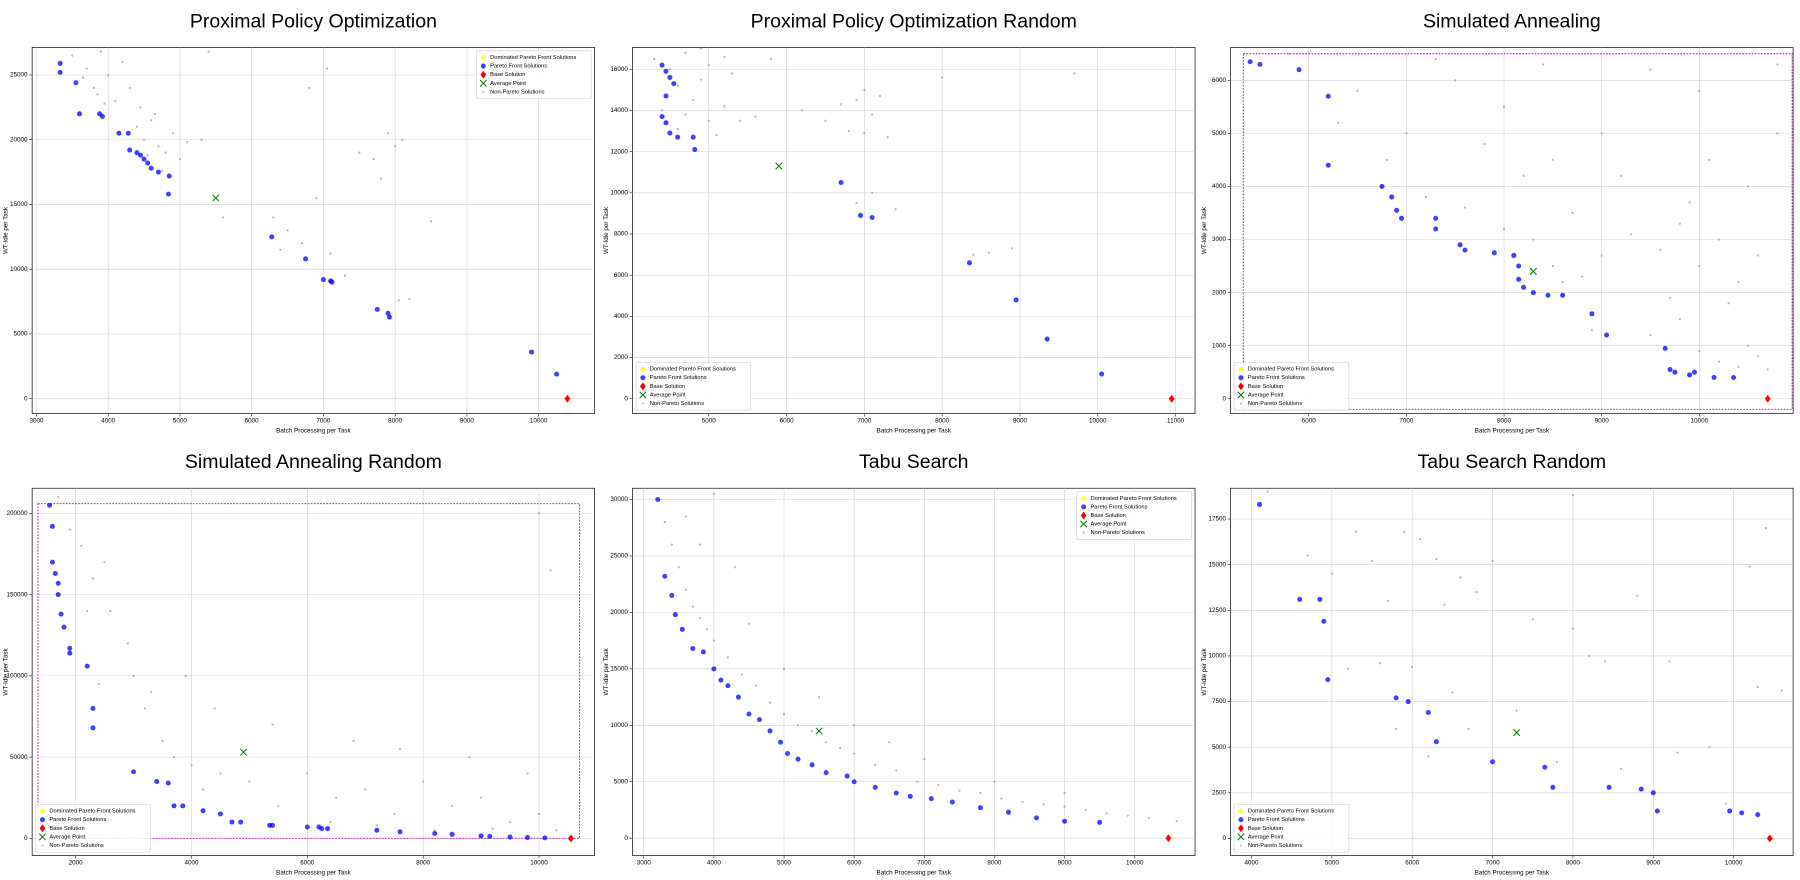  I want to click on y-tick-label: 7500, so click(1219, 701).